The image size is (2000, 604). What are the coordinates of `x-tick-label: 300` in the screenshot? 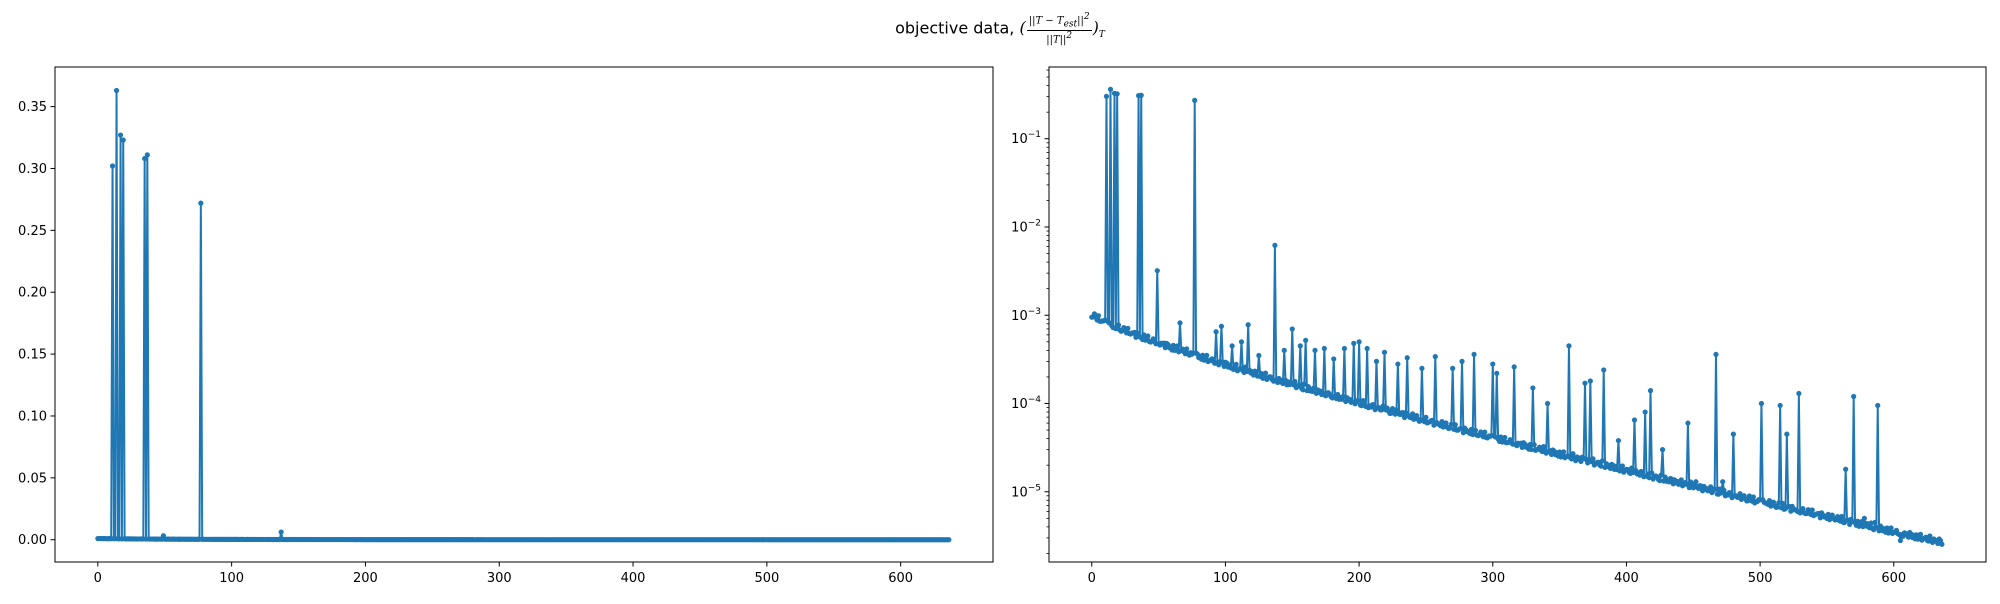 It's located at (1492, 578).